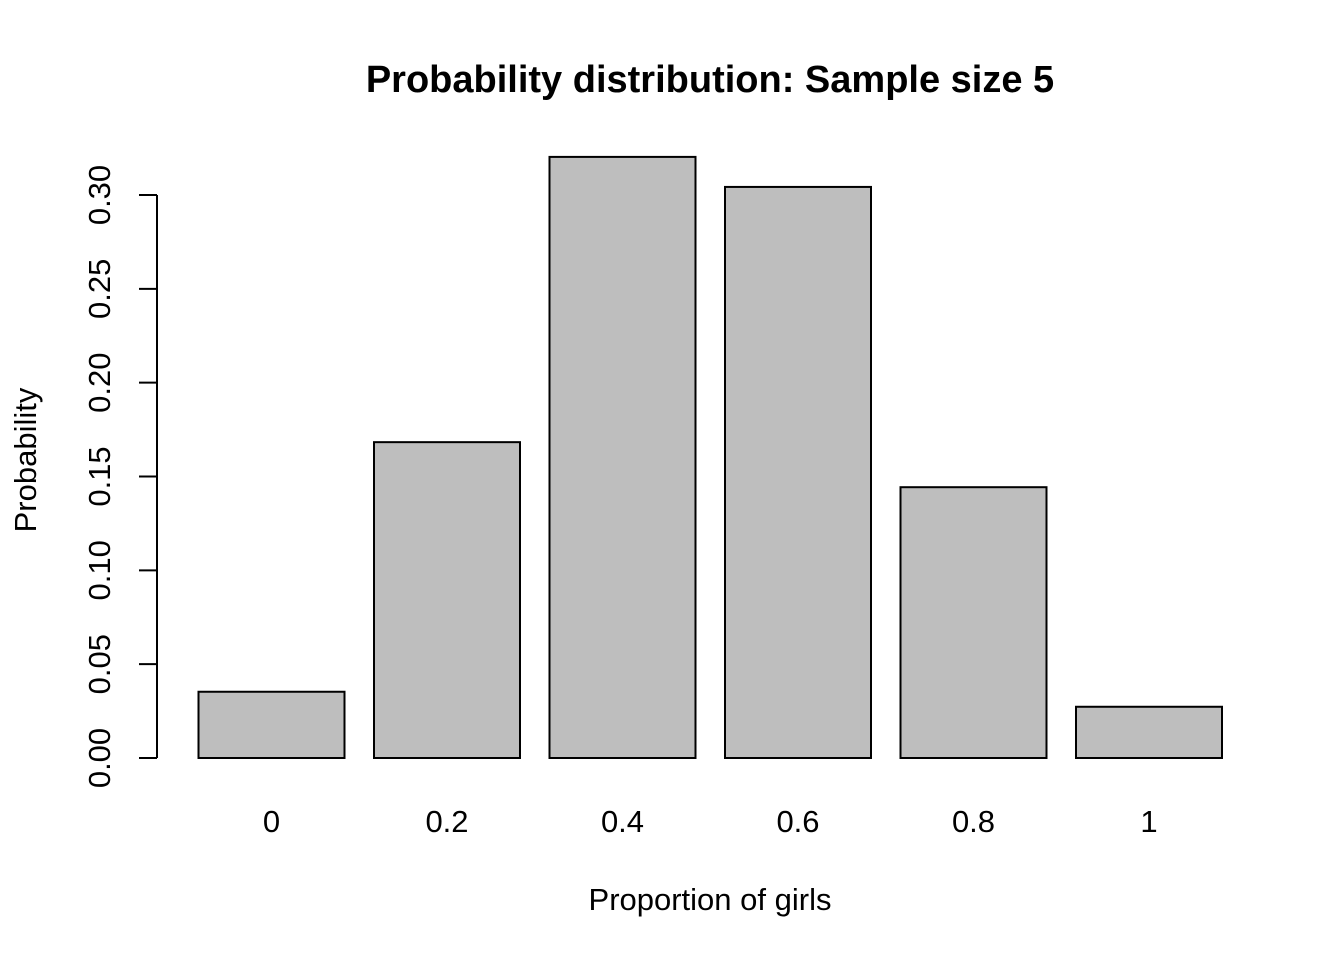 The image size is (1344, 960). What do you see at coordinates (99, 476) in the screenshot?
I see `y-tick-label: 0.15` at bounding box center [99, 476].